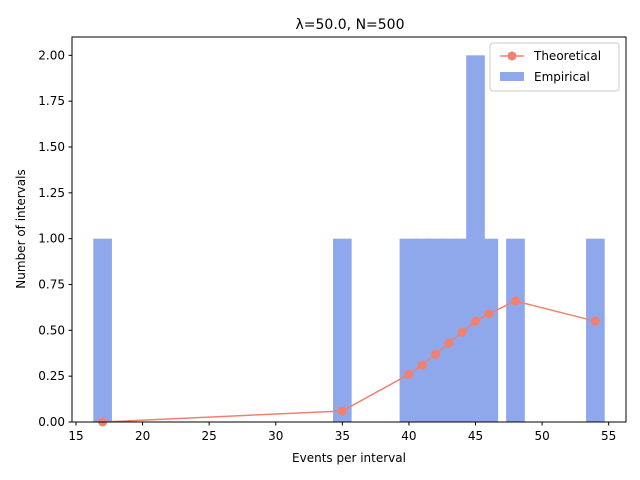 The width and height of the screenshot is (640, 480). I want to click on x-tick-label: 20, so click(142, 436).